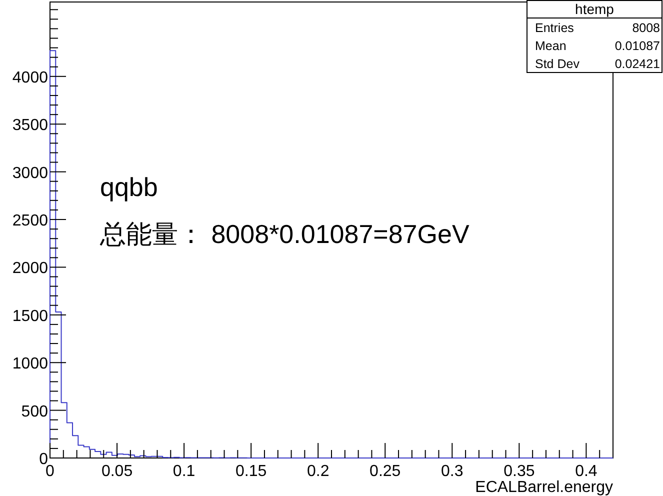 Image resolution: width=663 pixels, height=496 pixels. I want to click on y-tick-label: 2500, so click(30, 221).